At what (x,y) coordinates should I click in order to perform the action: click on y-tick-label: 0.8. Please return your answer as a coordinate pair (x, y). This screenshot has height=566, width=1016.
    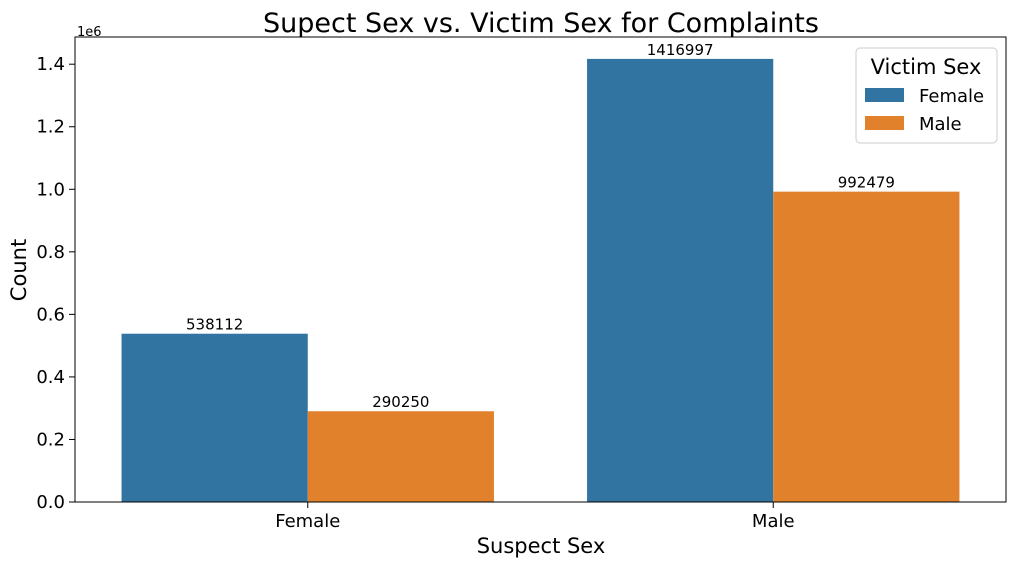
    Looking at the image, I should click on (50, 252).